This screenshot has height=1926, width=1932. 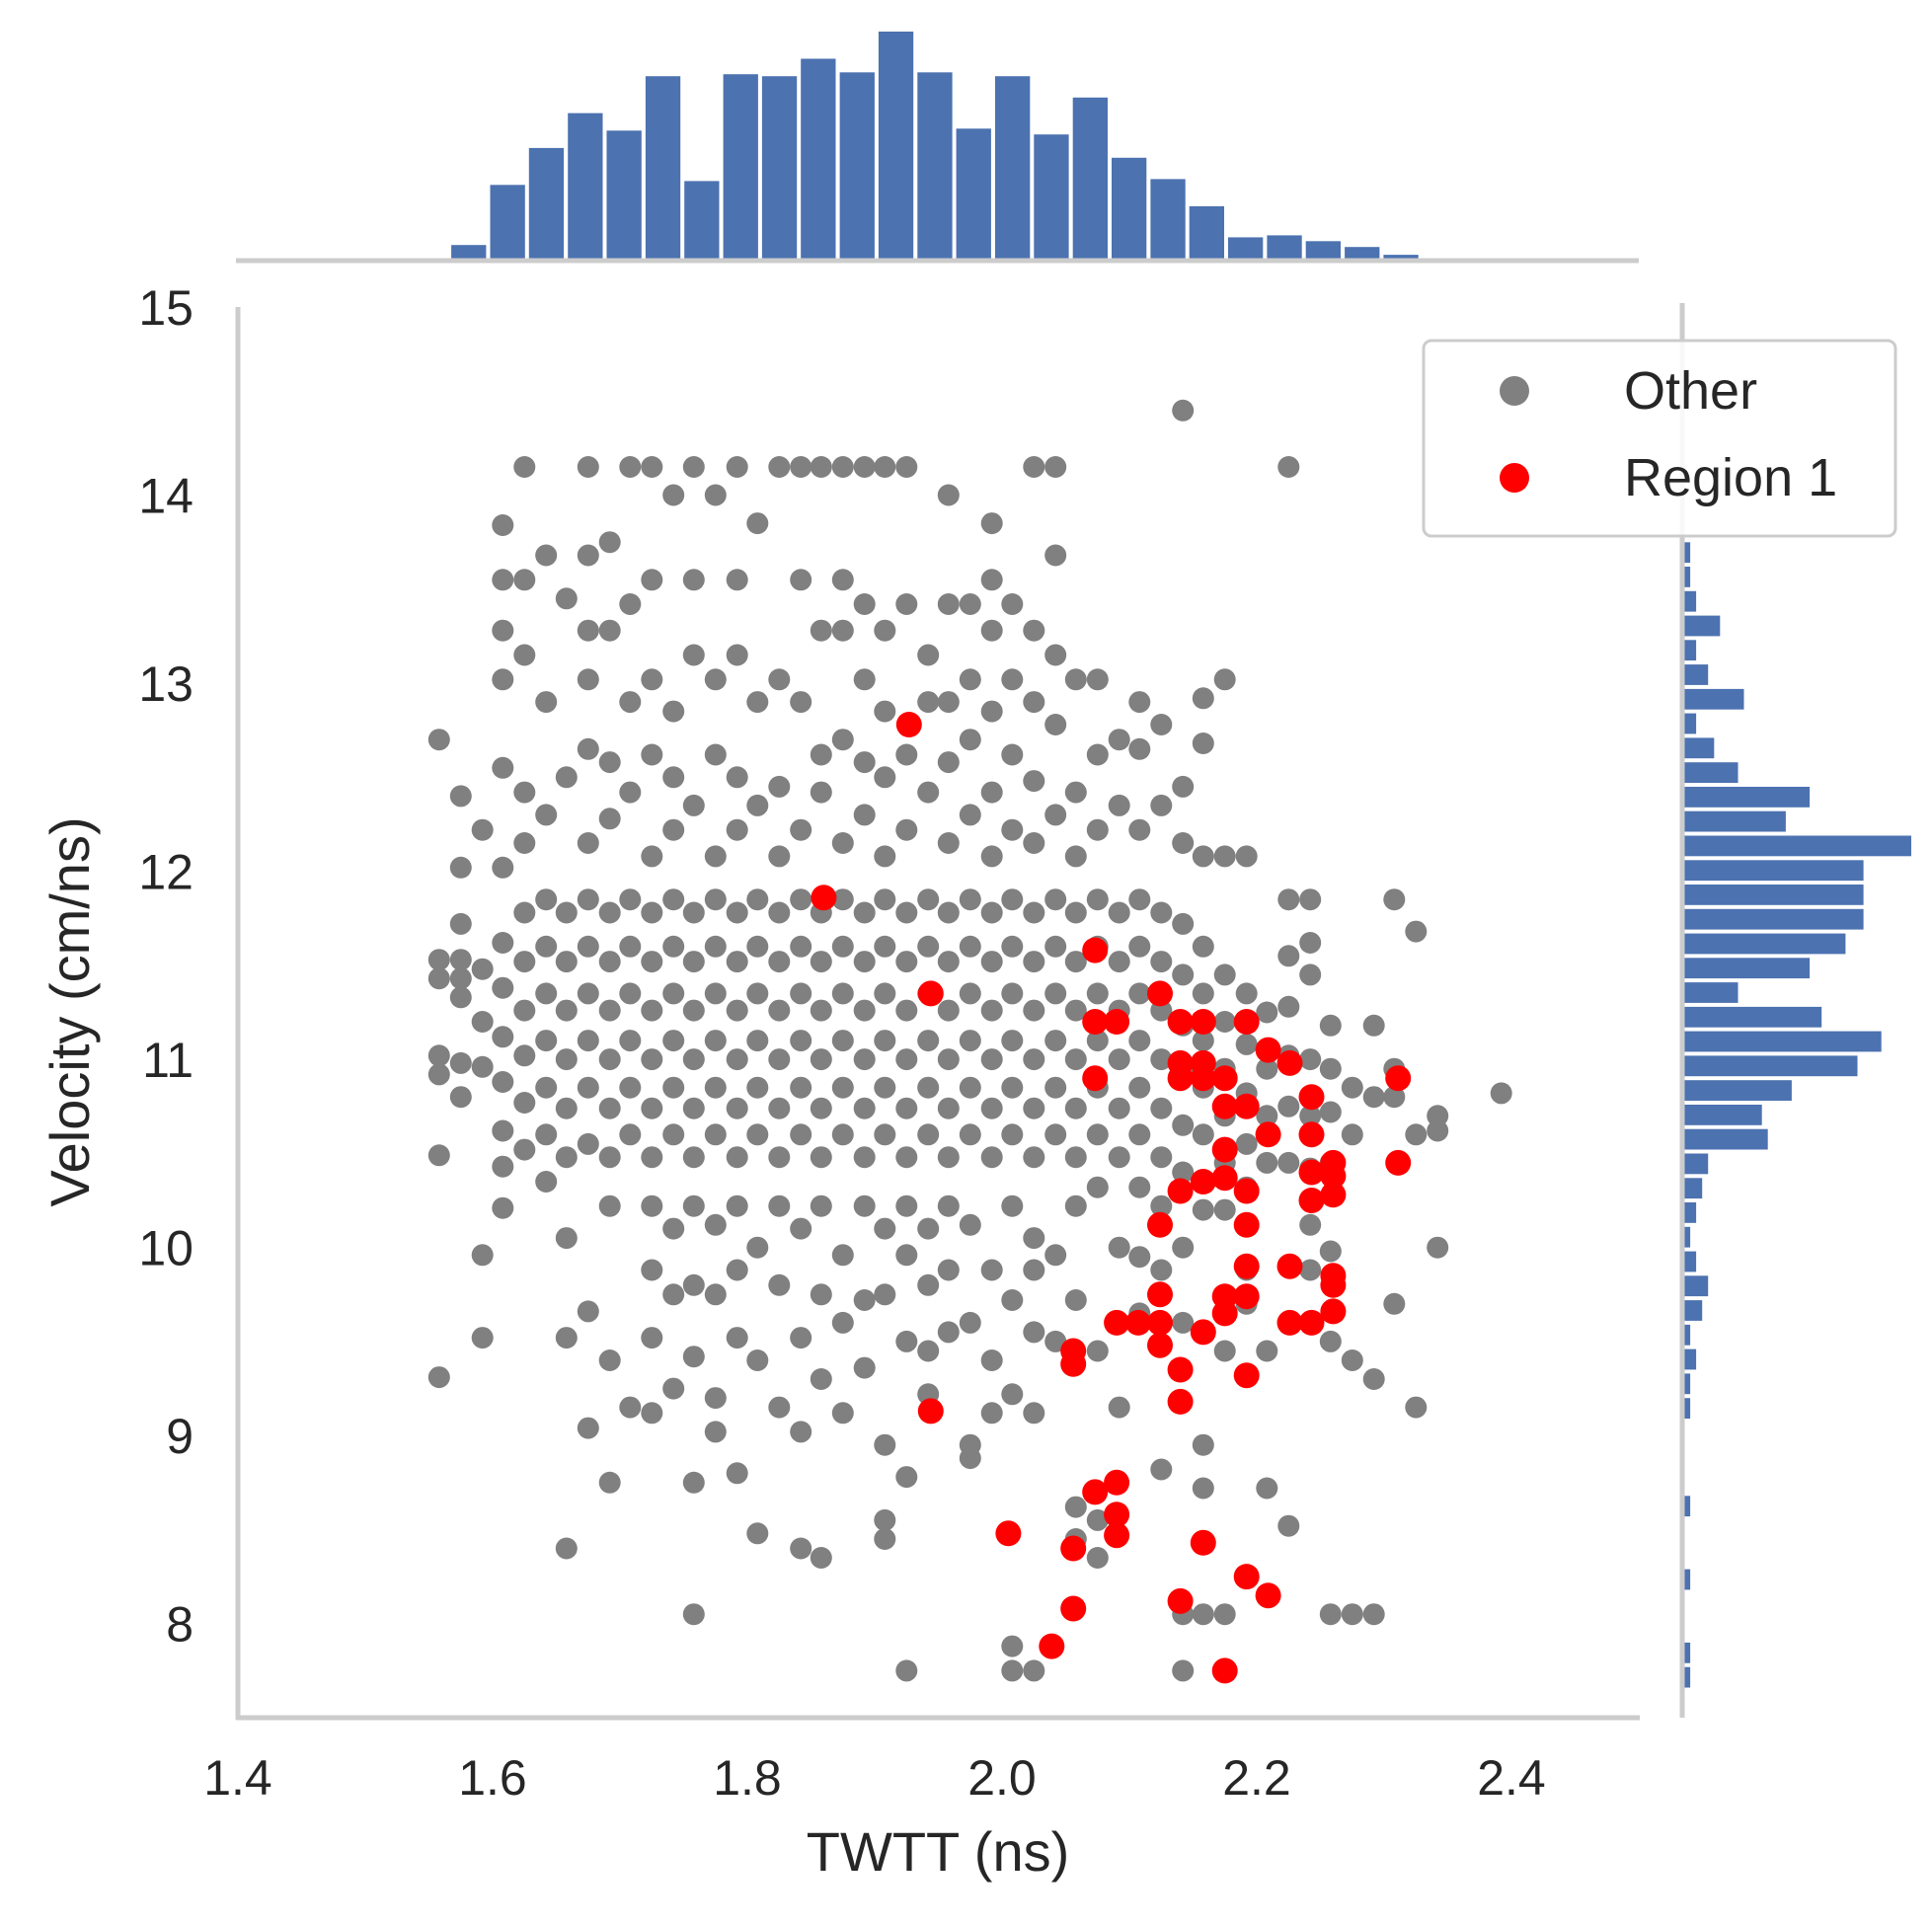 What do you see at coordinates (166, 684) in the screenshot?
I see `y-tick-label-5: 13` at bounding box center [166, 684].